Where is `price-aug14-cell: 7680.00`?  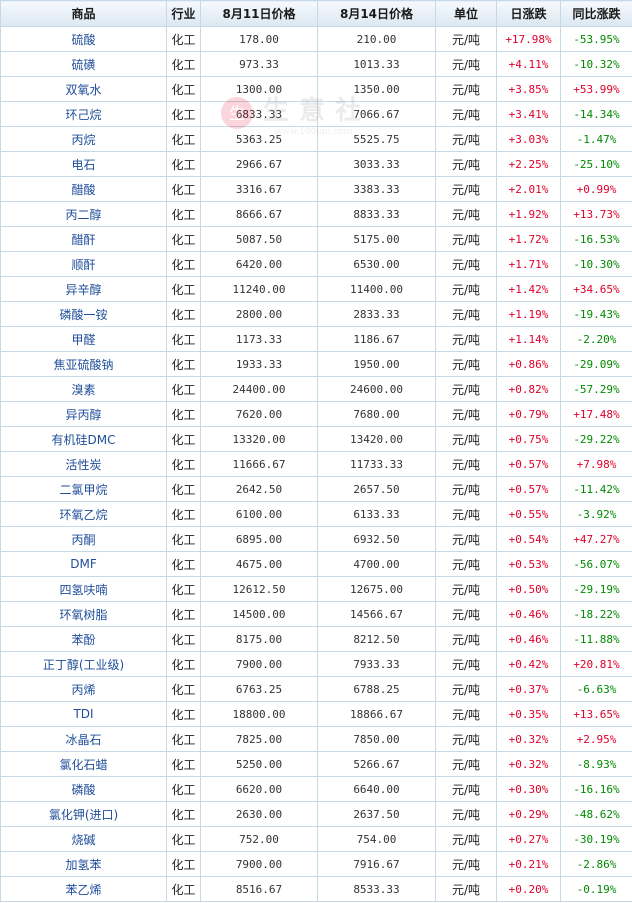 price-aug14-cell: 7680.00 is located at coordinates (376, 414).